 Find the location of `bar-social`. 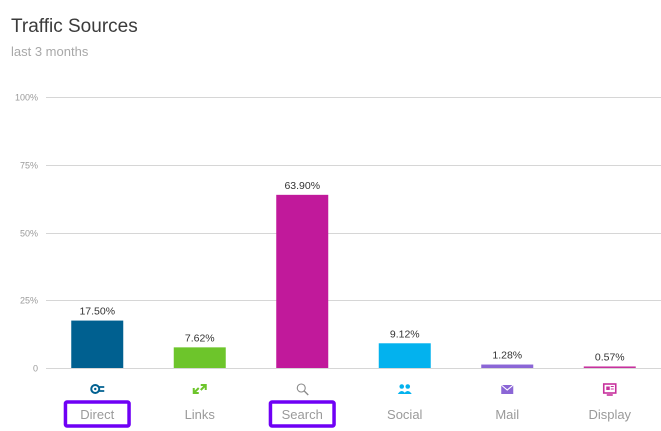

bar-social is located at coordinates (404, 355).